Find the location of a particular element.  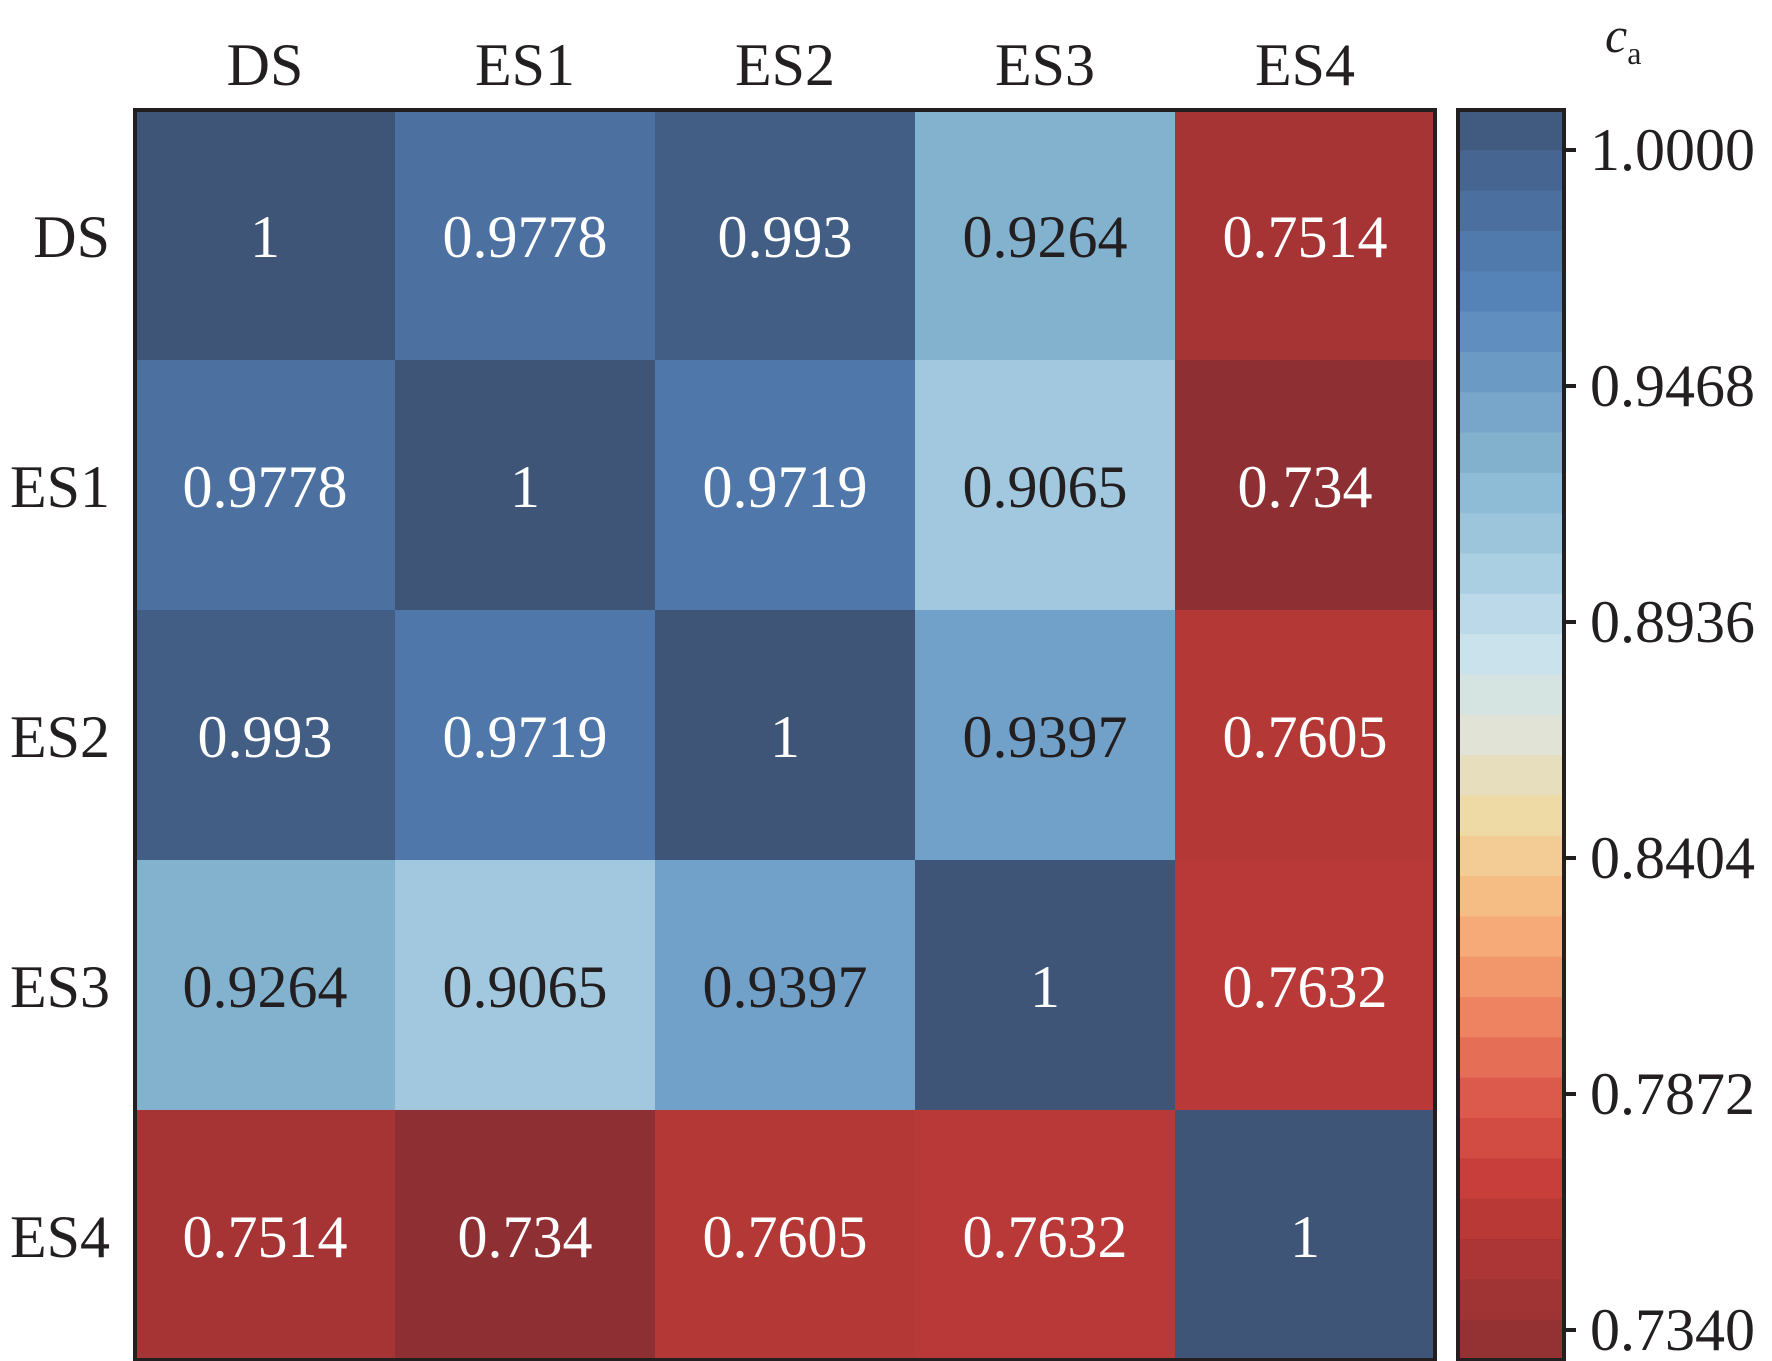

x-axis-labels: DS ES1 ES2 ES3 ES4 is located at coordinates (791, 65).